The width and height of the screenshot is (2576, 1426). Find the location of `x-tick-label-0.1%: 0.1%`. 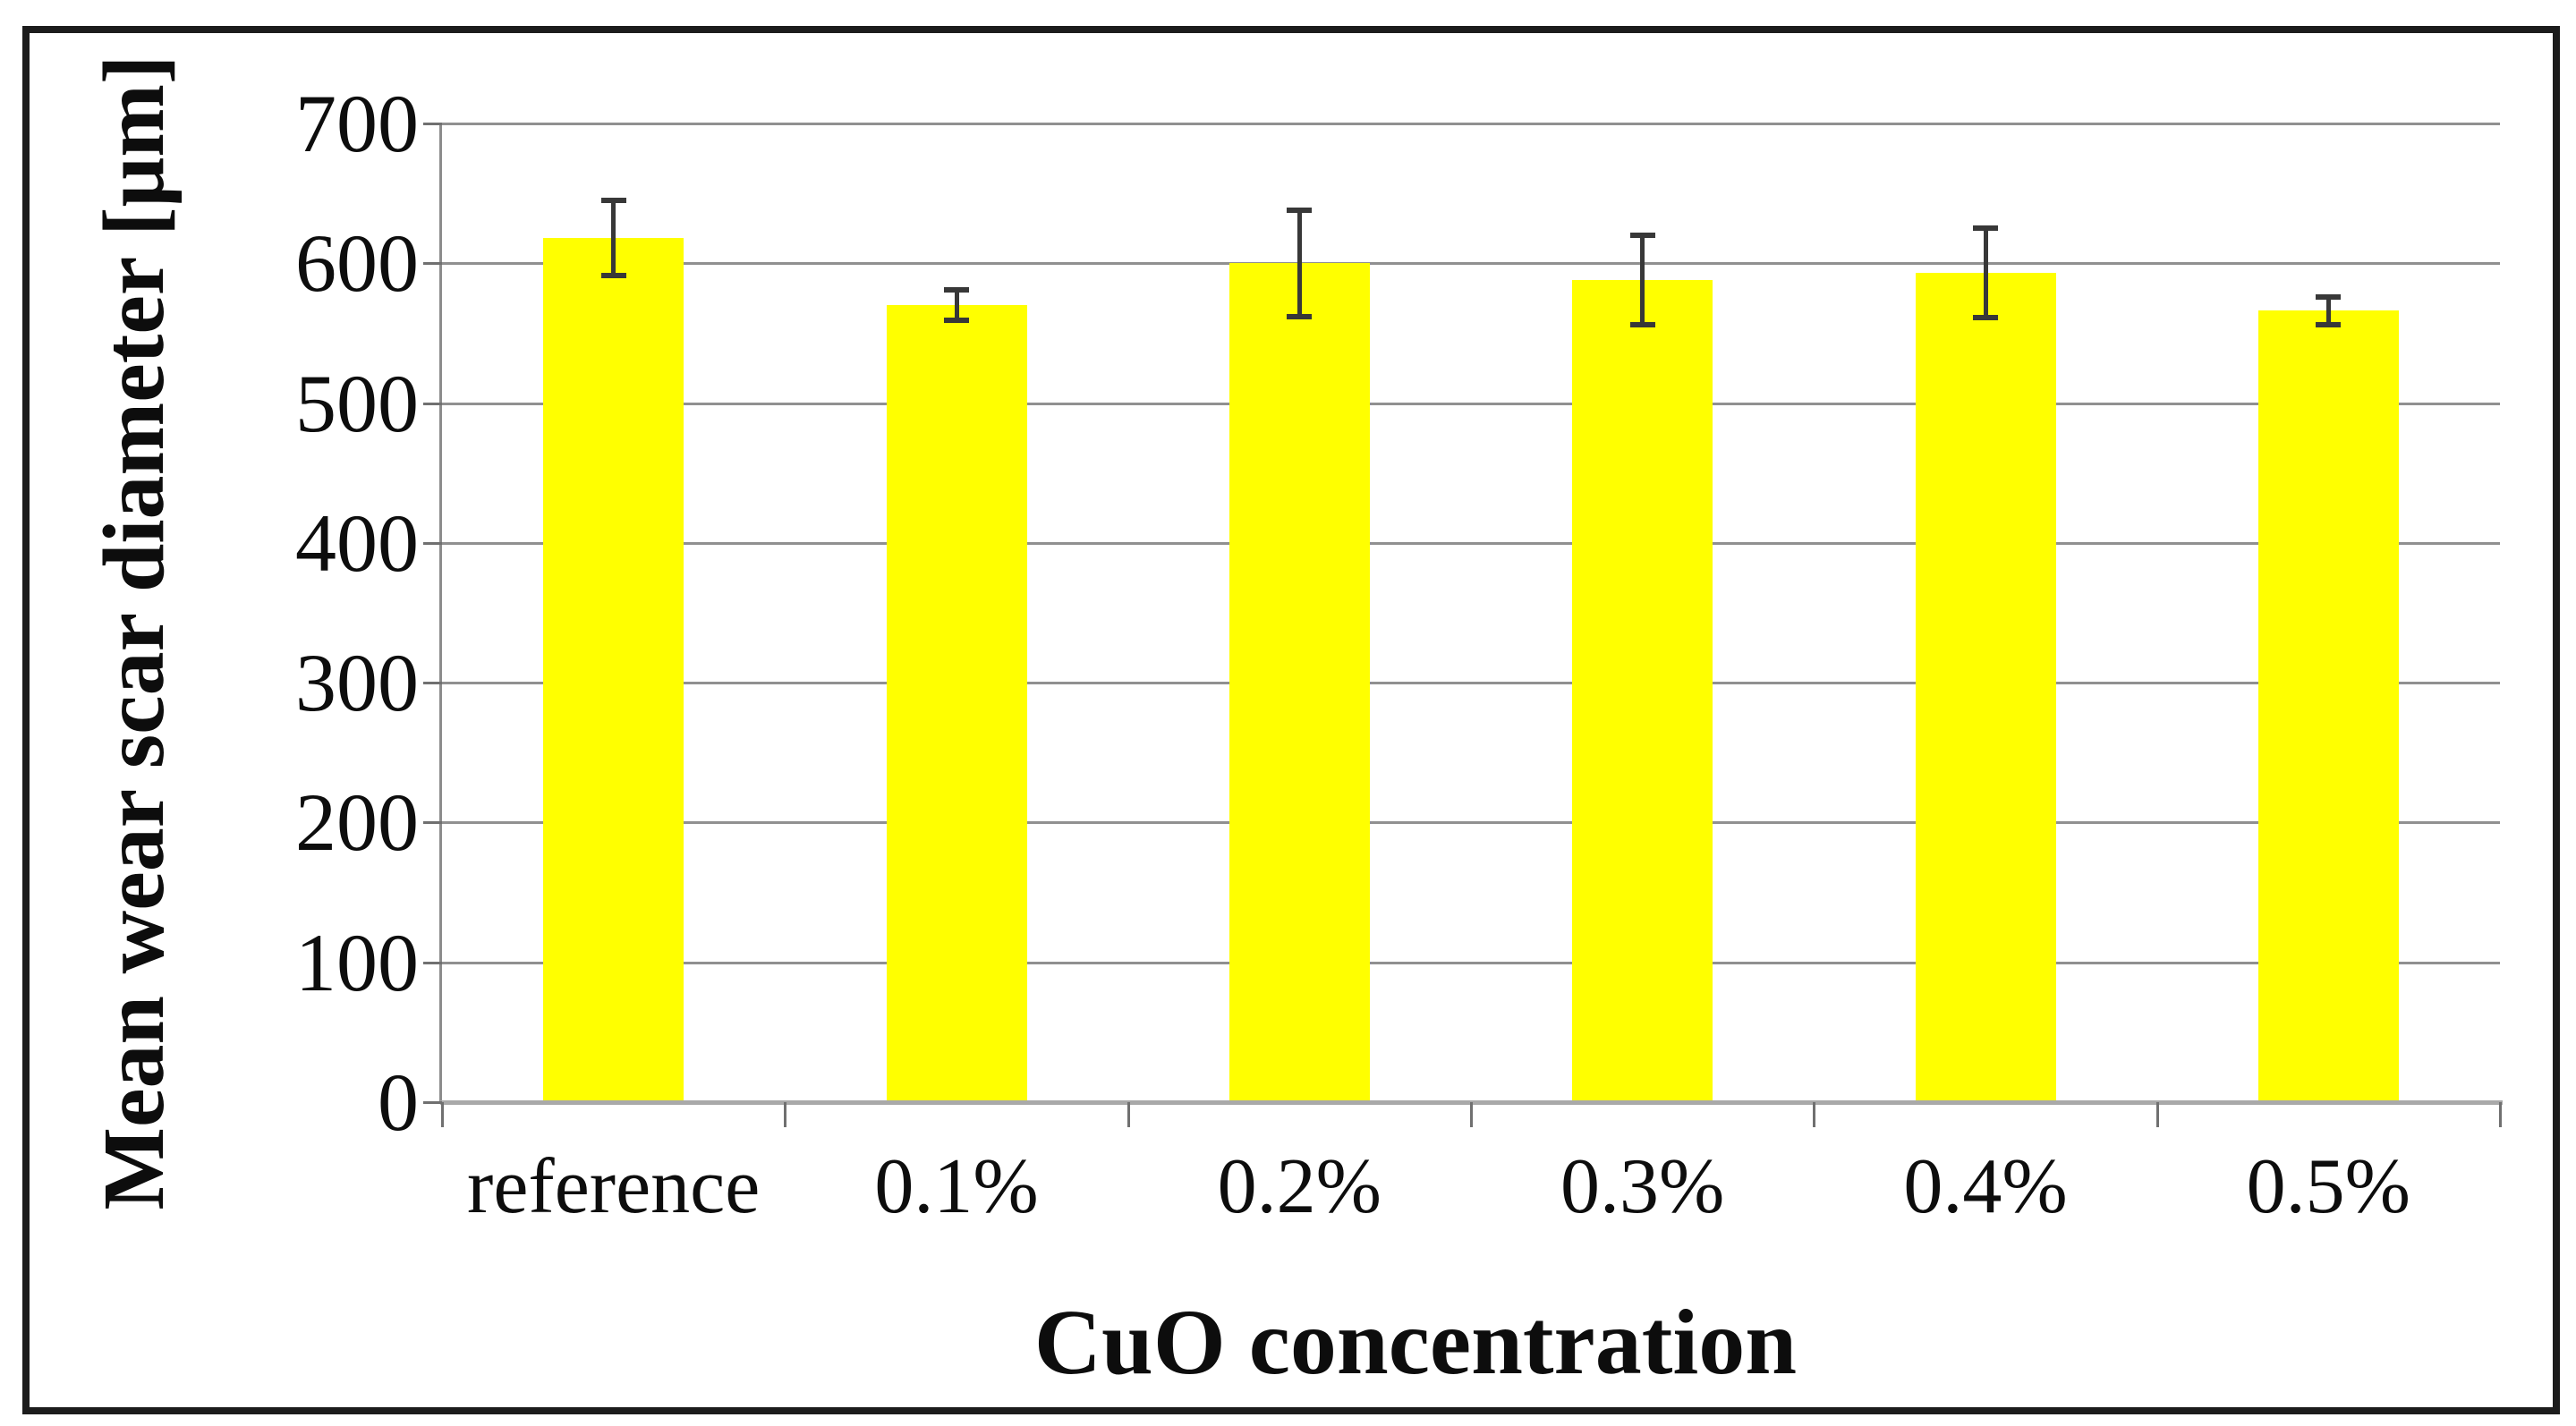

x-tick-label-0.1%: 0.1% is located at coordinates (956, 1187).